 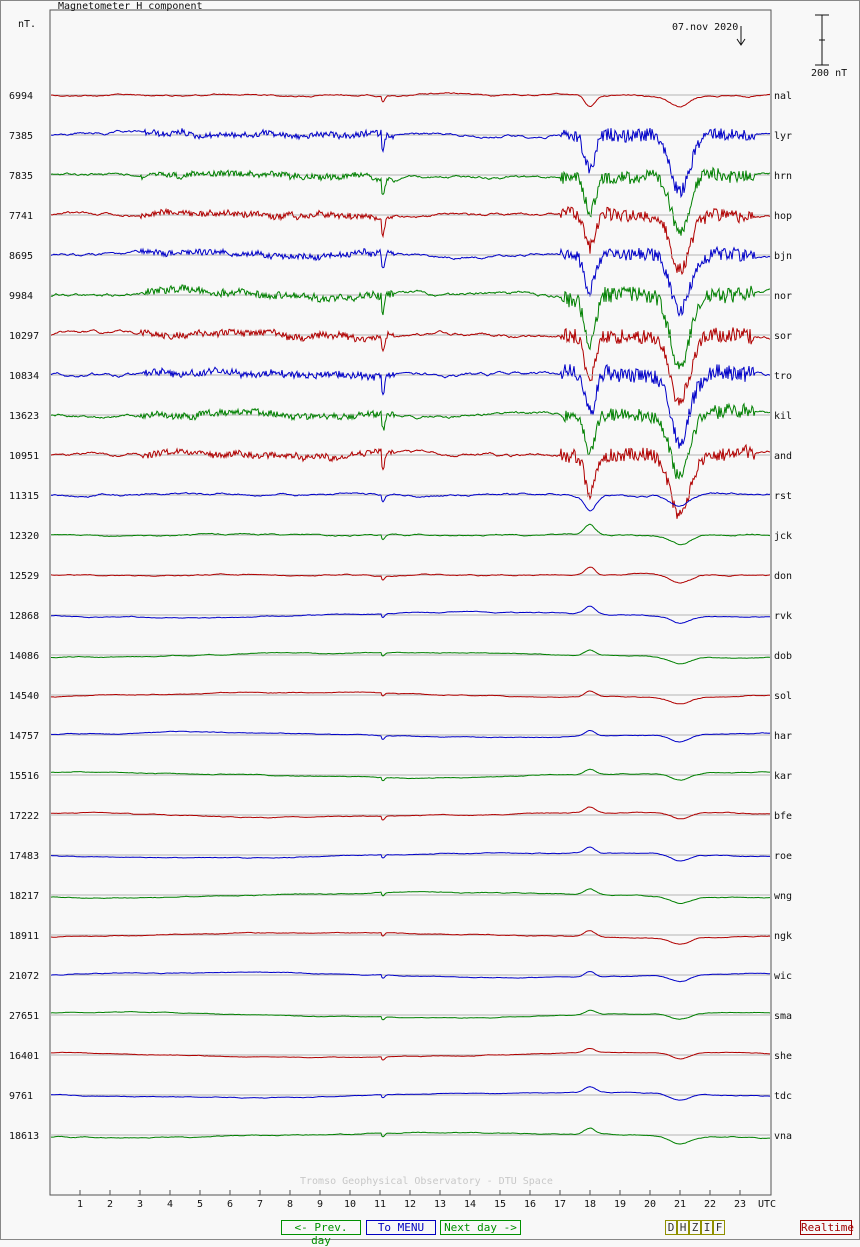 What do you see at coordinates (21, 216) in the screenshot?
I see `station-baseline-label: 7741` at bounding box center [21, 216].